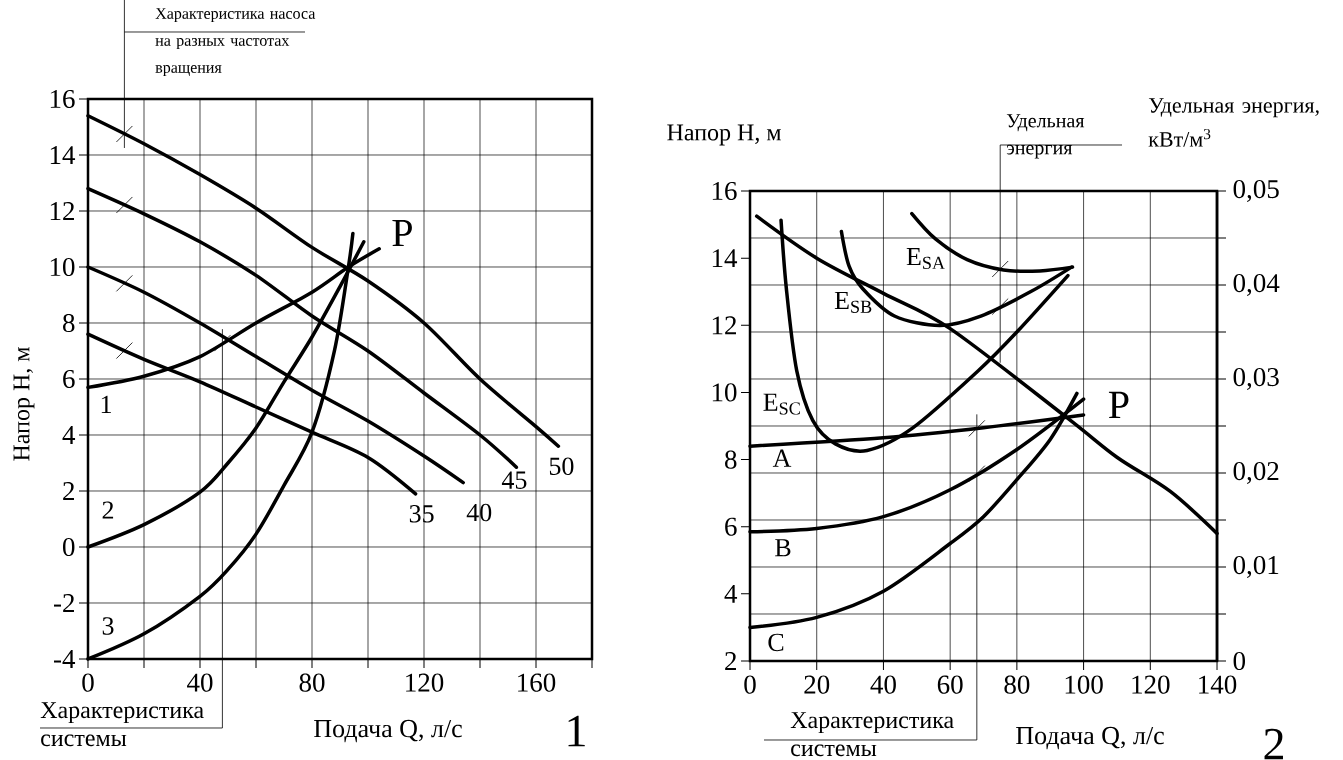 Image resolution: width=1343 pixels, height=760 pixels. Describe the element at coordinates (1233, 122) in the screenshot. I see `y2-axis-title: Удельная энергия, кВт/м$^{3}$` at that location.